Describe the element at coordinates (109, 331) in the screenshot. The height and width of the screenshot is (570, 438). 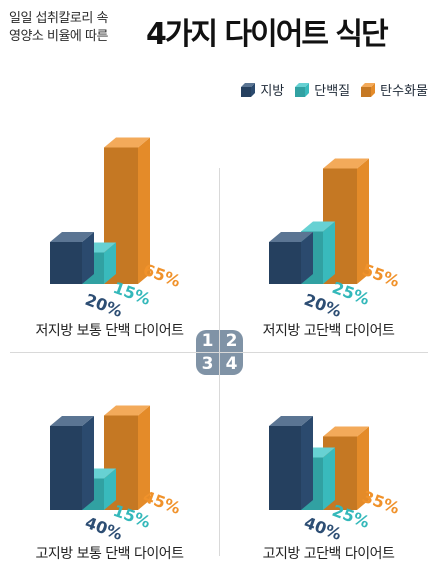
I see `chart-title-1: 저지방 보통 단백 다이어트` at that location.